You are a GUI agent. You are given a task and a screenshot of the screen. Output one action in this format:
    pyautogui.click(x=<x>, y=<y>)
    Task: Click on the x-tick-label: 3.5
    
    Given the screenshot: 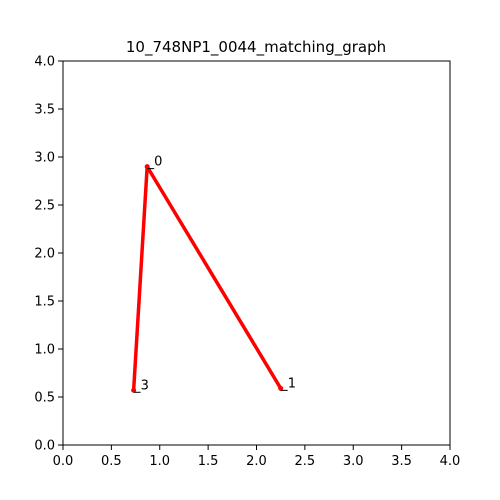 What is the action you would take?
    pyautogui.click(x=401, y=461)
    